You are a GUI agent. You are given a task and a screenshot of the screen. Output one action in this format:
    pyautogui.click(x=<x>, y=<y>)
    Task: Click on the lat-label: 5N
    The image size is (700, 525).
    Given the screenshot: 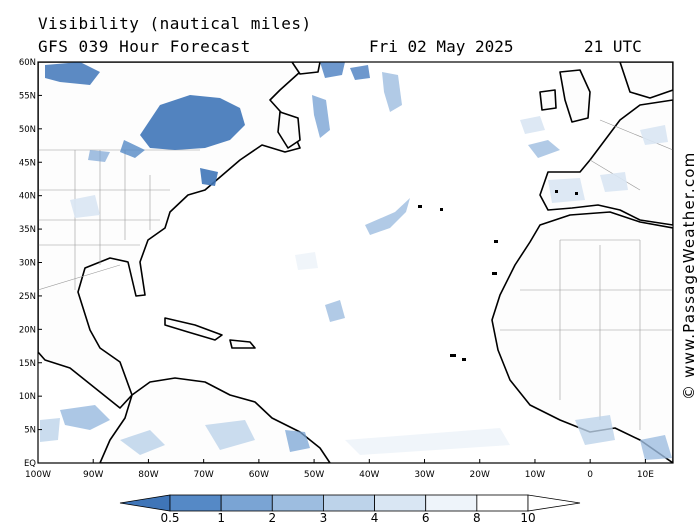 What is the action you would take?
    pyautogui.click(x=30, y=431)
    